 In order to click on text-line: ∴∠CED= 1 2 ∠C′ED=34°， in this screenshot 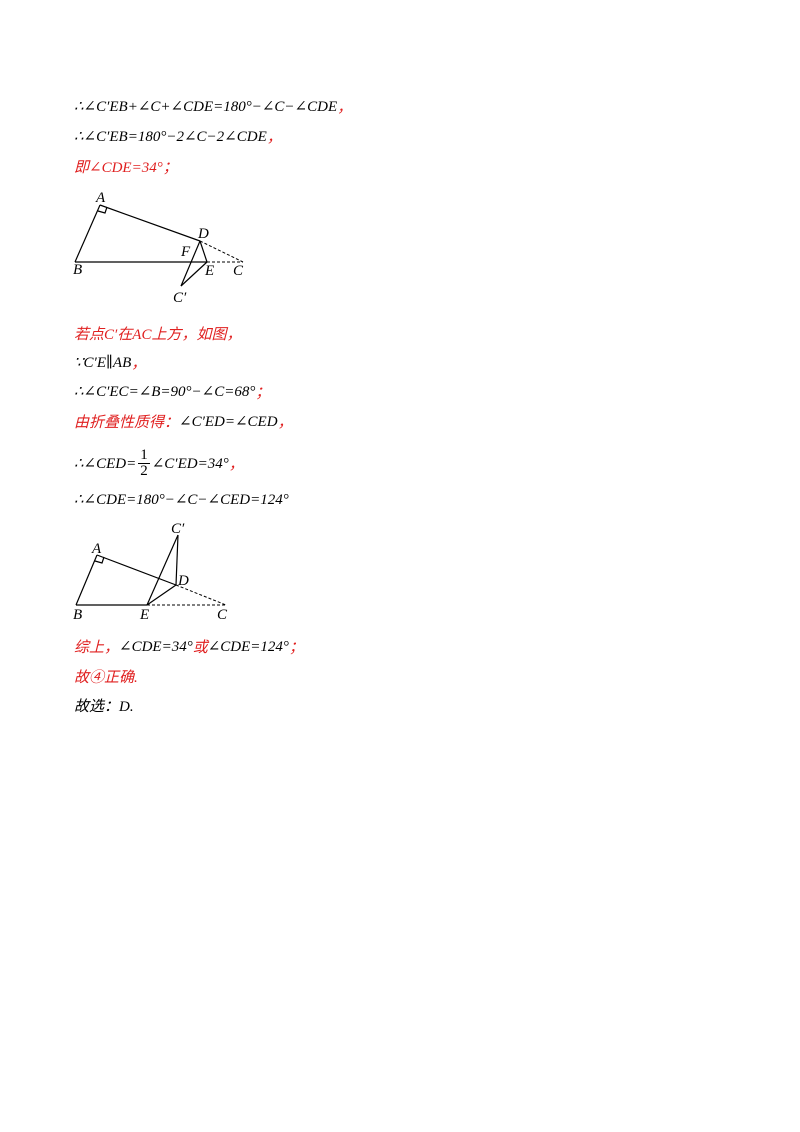, I will do `click(159, 463)`.